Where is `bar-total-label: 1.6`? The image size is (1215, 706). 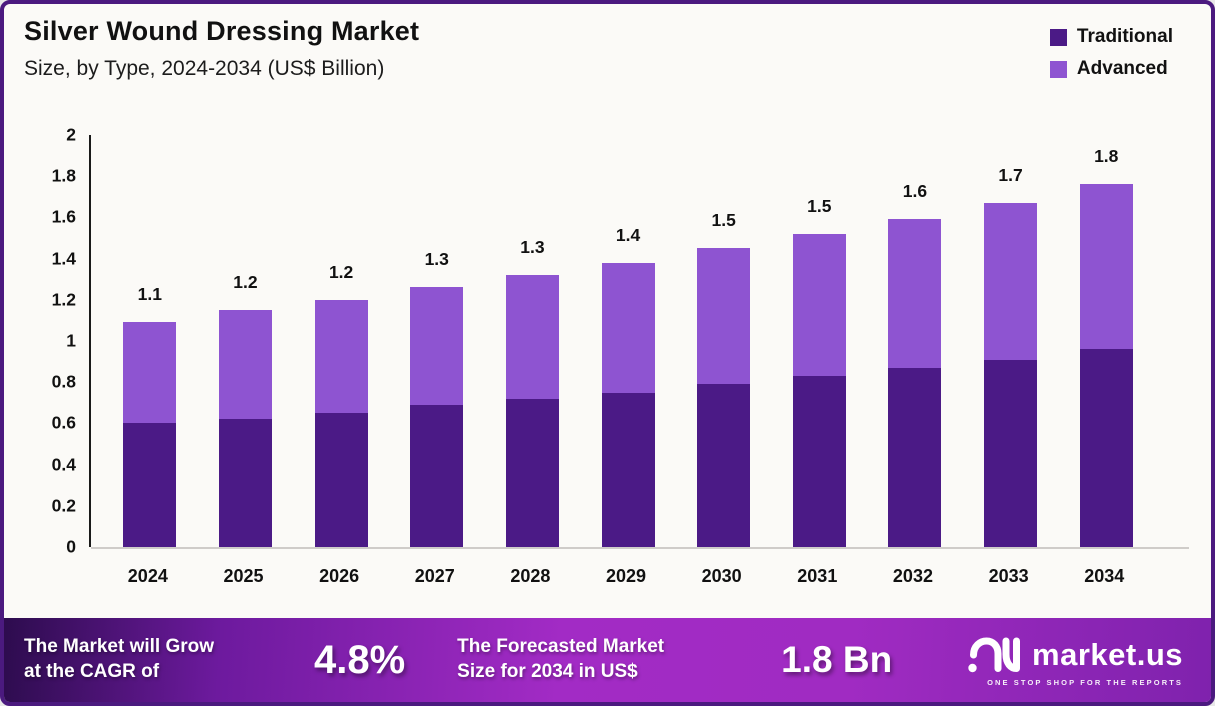 bar-total-label: 1.6 is located at coordinates (915, 191).